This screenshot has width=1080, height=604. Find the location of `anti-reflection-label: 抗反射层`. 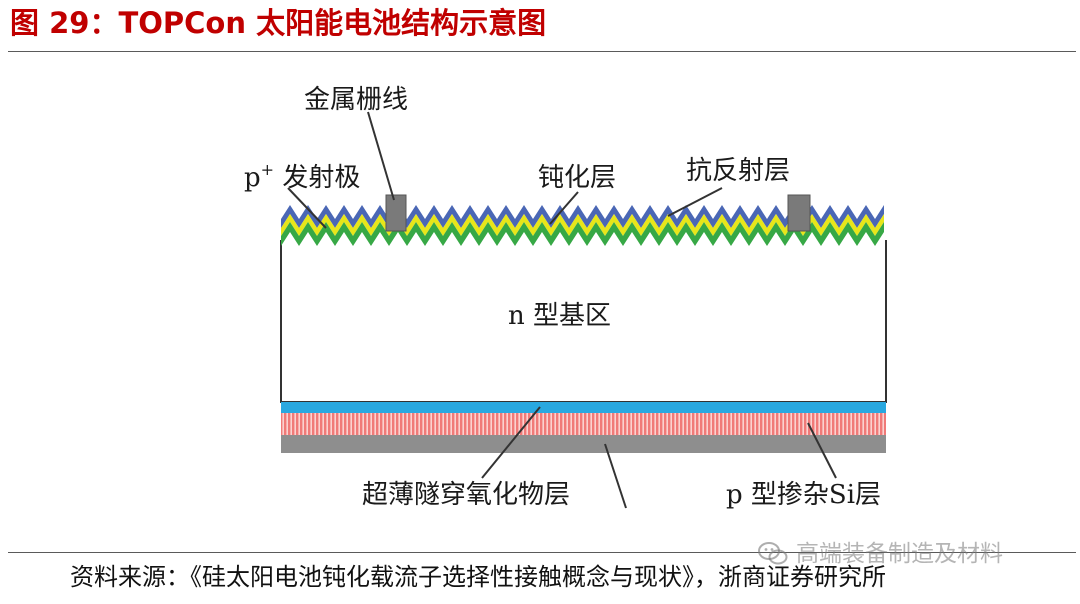

anti-reflection-label: 抗反射层 is located at coordinates (738, 171).